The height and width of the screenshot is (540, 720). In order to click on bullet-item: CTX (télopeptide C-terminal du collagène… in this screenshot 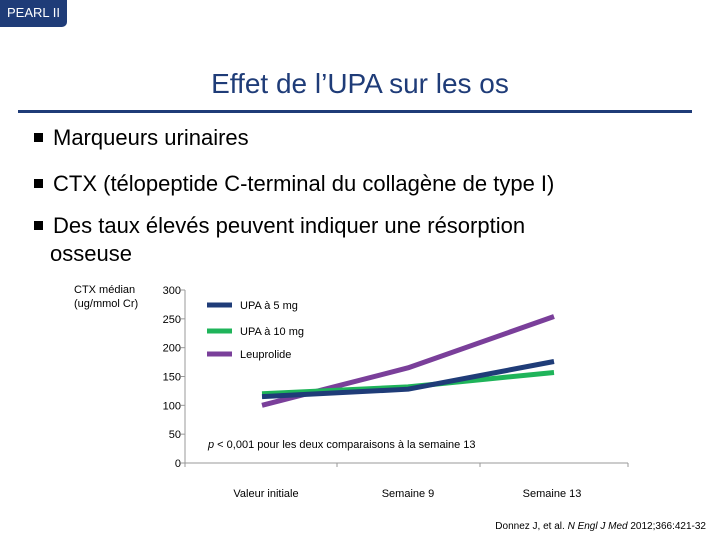, I will do `click(294, 184)`.